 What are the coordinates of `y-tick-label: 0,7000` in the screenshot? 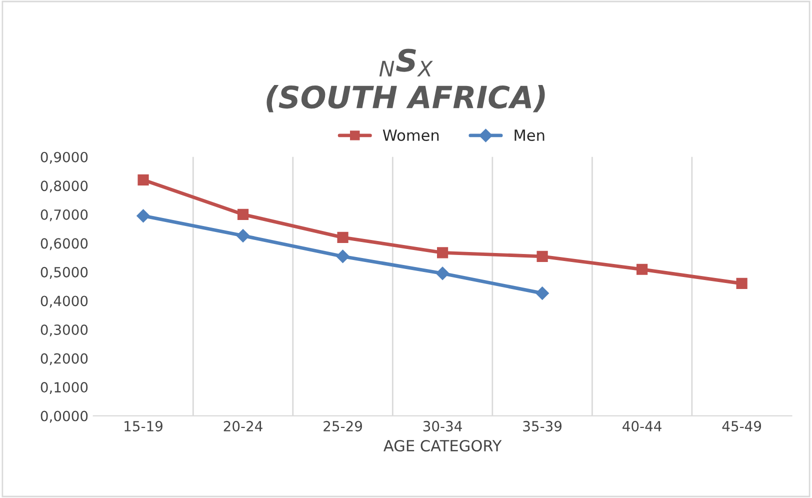 It's located at (64, 215).